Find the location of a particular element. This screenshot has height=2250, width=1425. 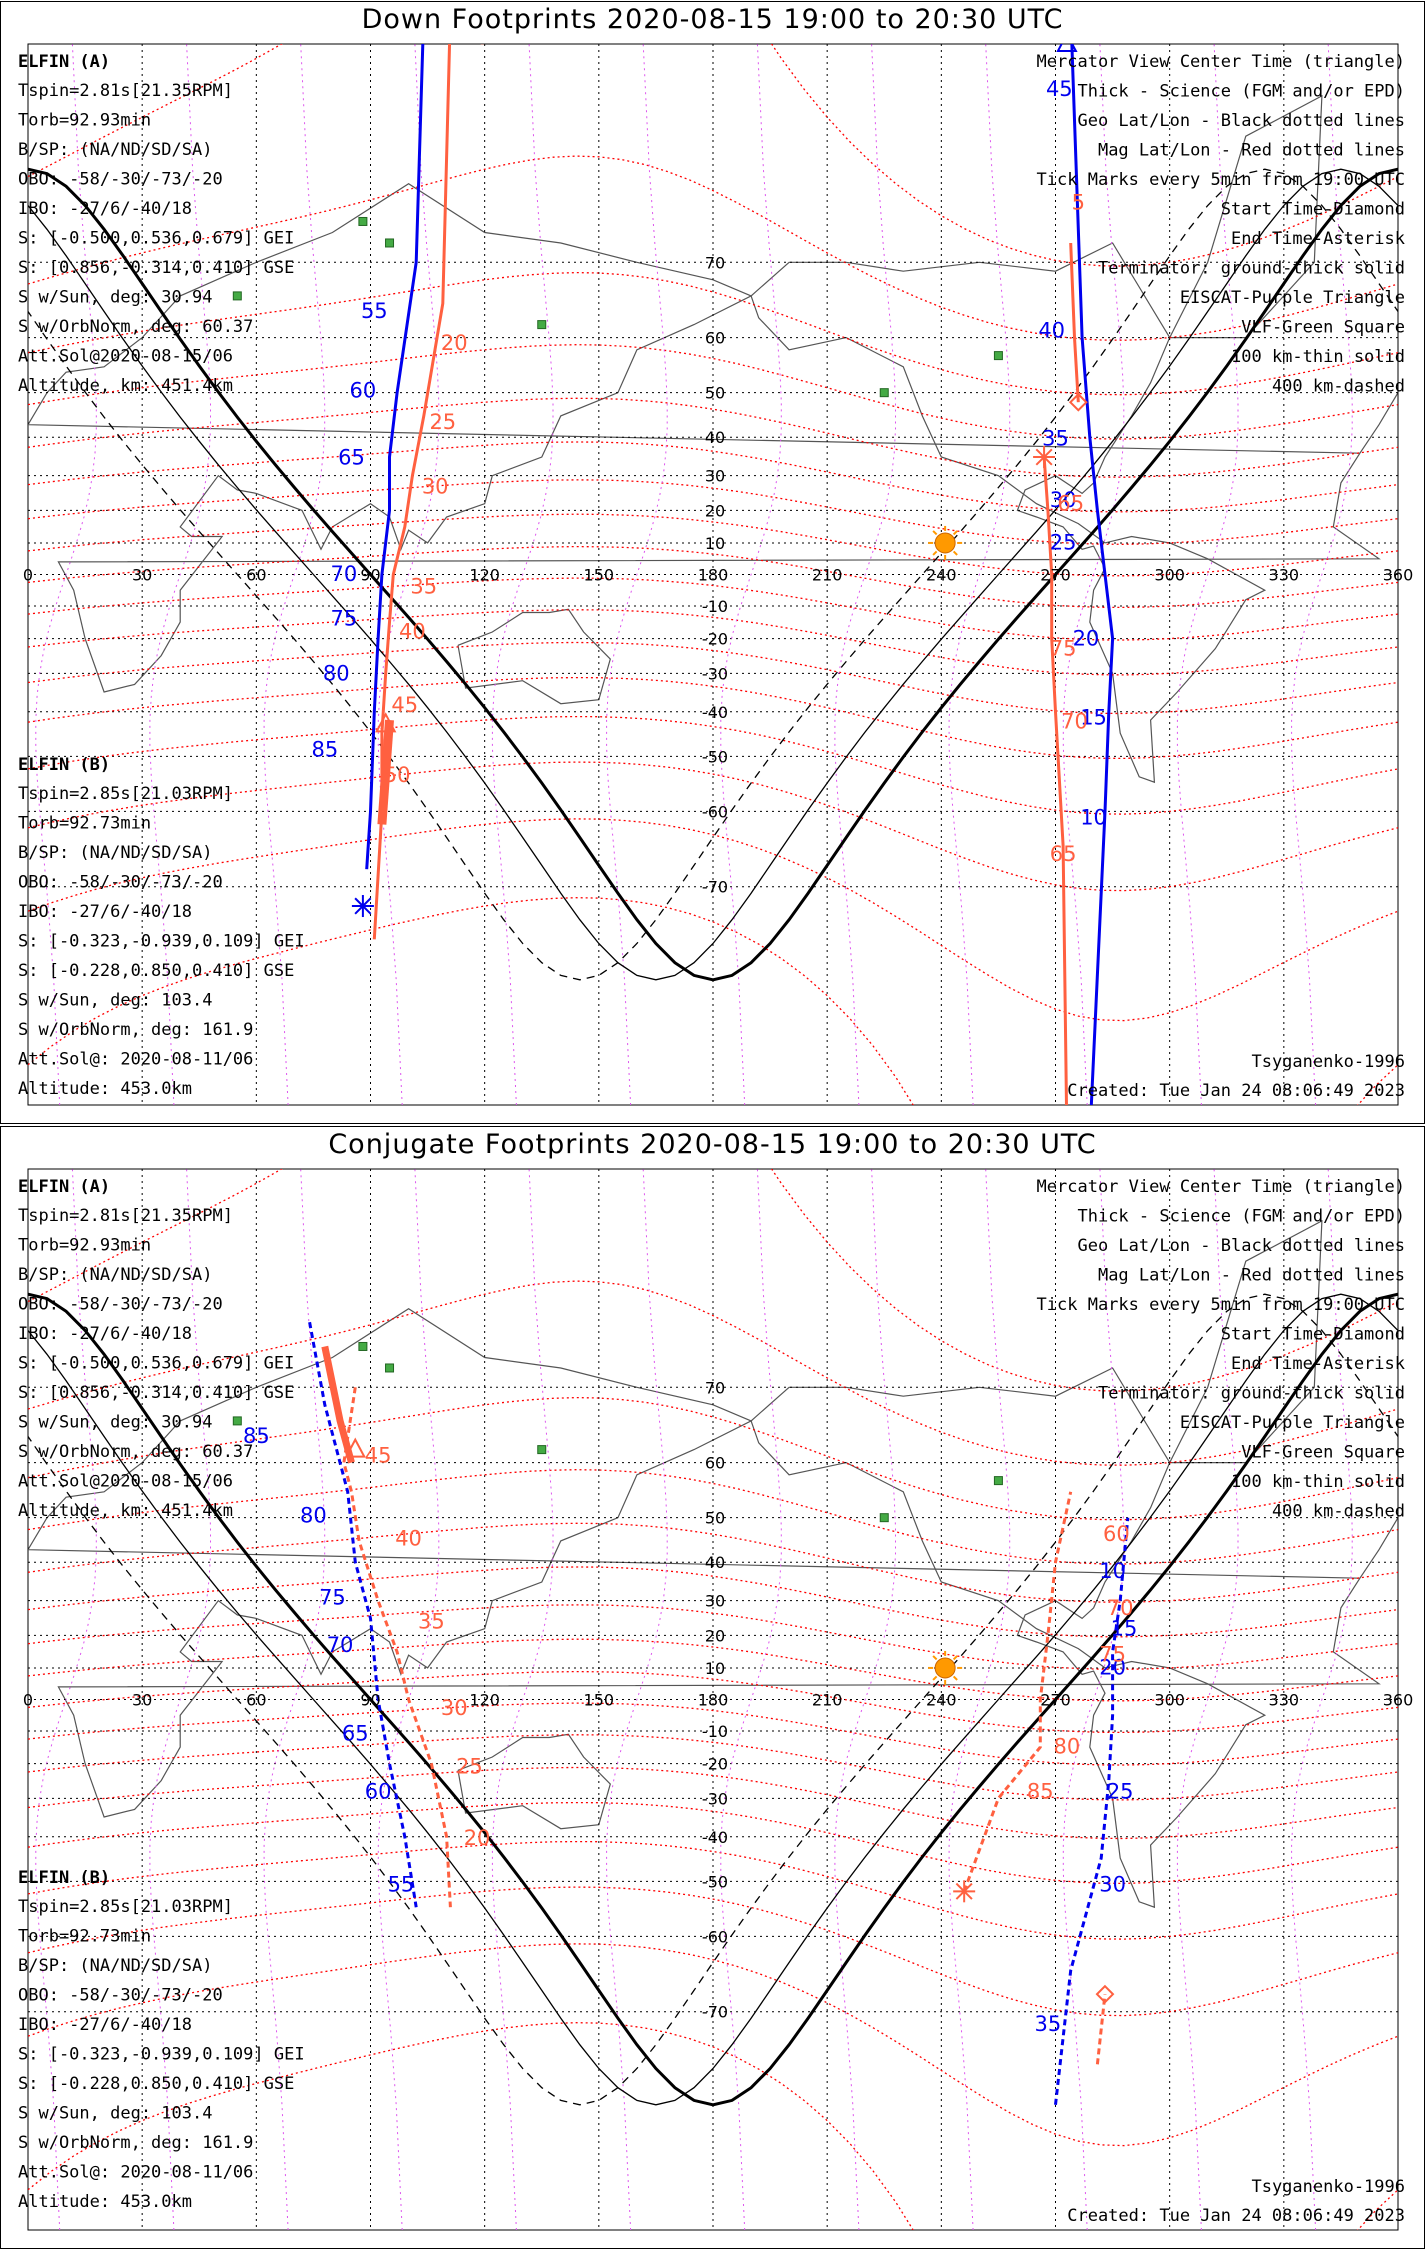

lat-tick-label: 50 is located at coordinates (715, 1518).